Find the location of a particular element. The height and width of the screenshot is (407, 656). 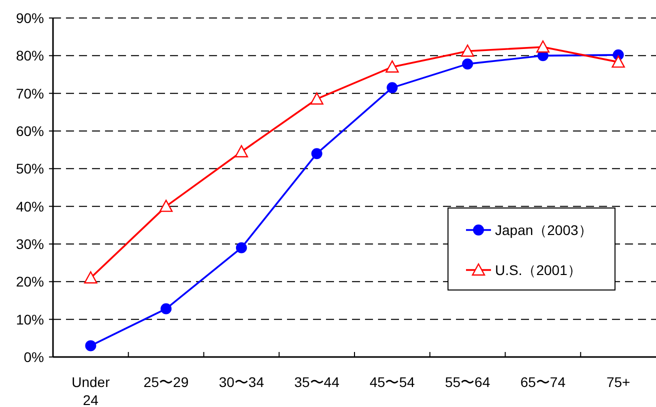

x-tick-label: 30〜34 is located at coordinates (241, 382).